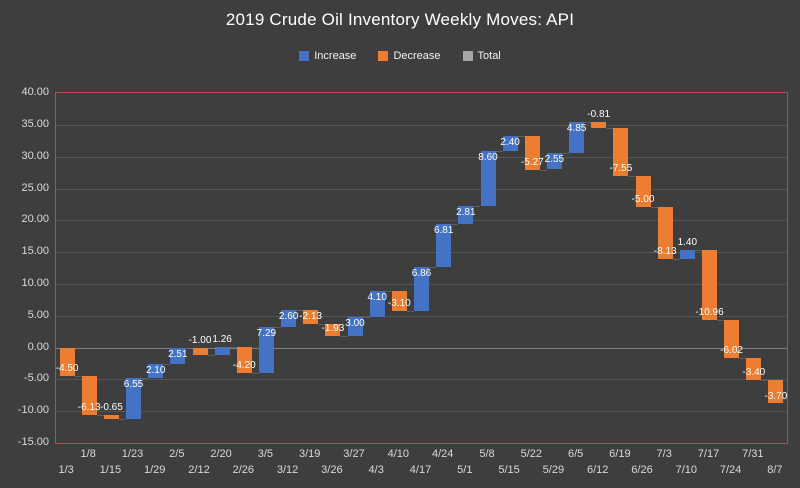  I want to click on bar-data-label: 6.81, so click(443, 230).